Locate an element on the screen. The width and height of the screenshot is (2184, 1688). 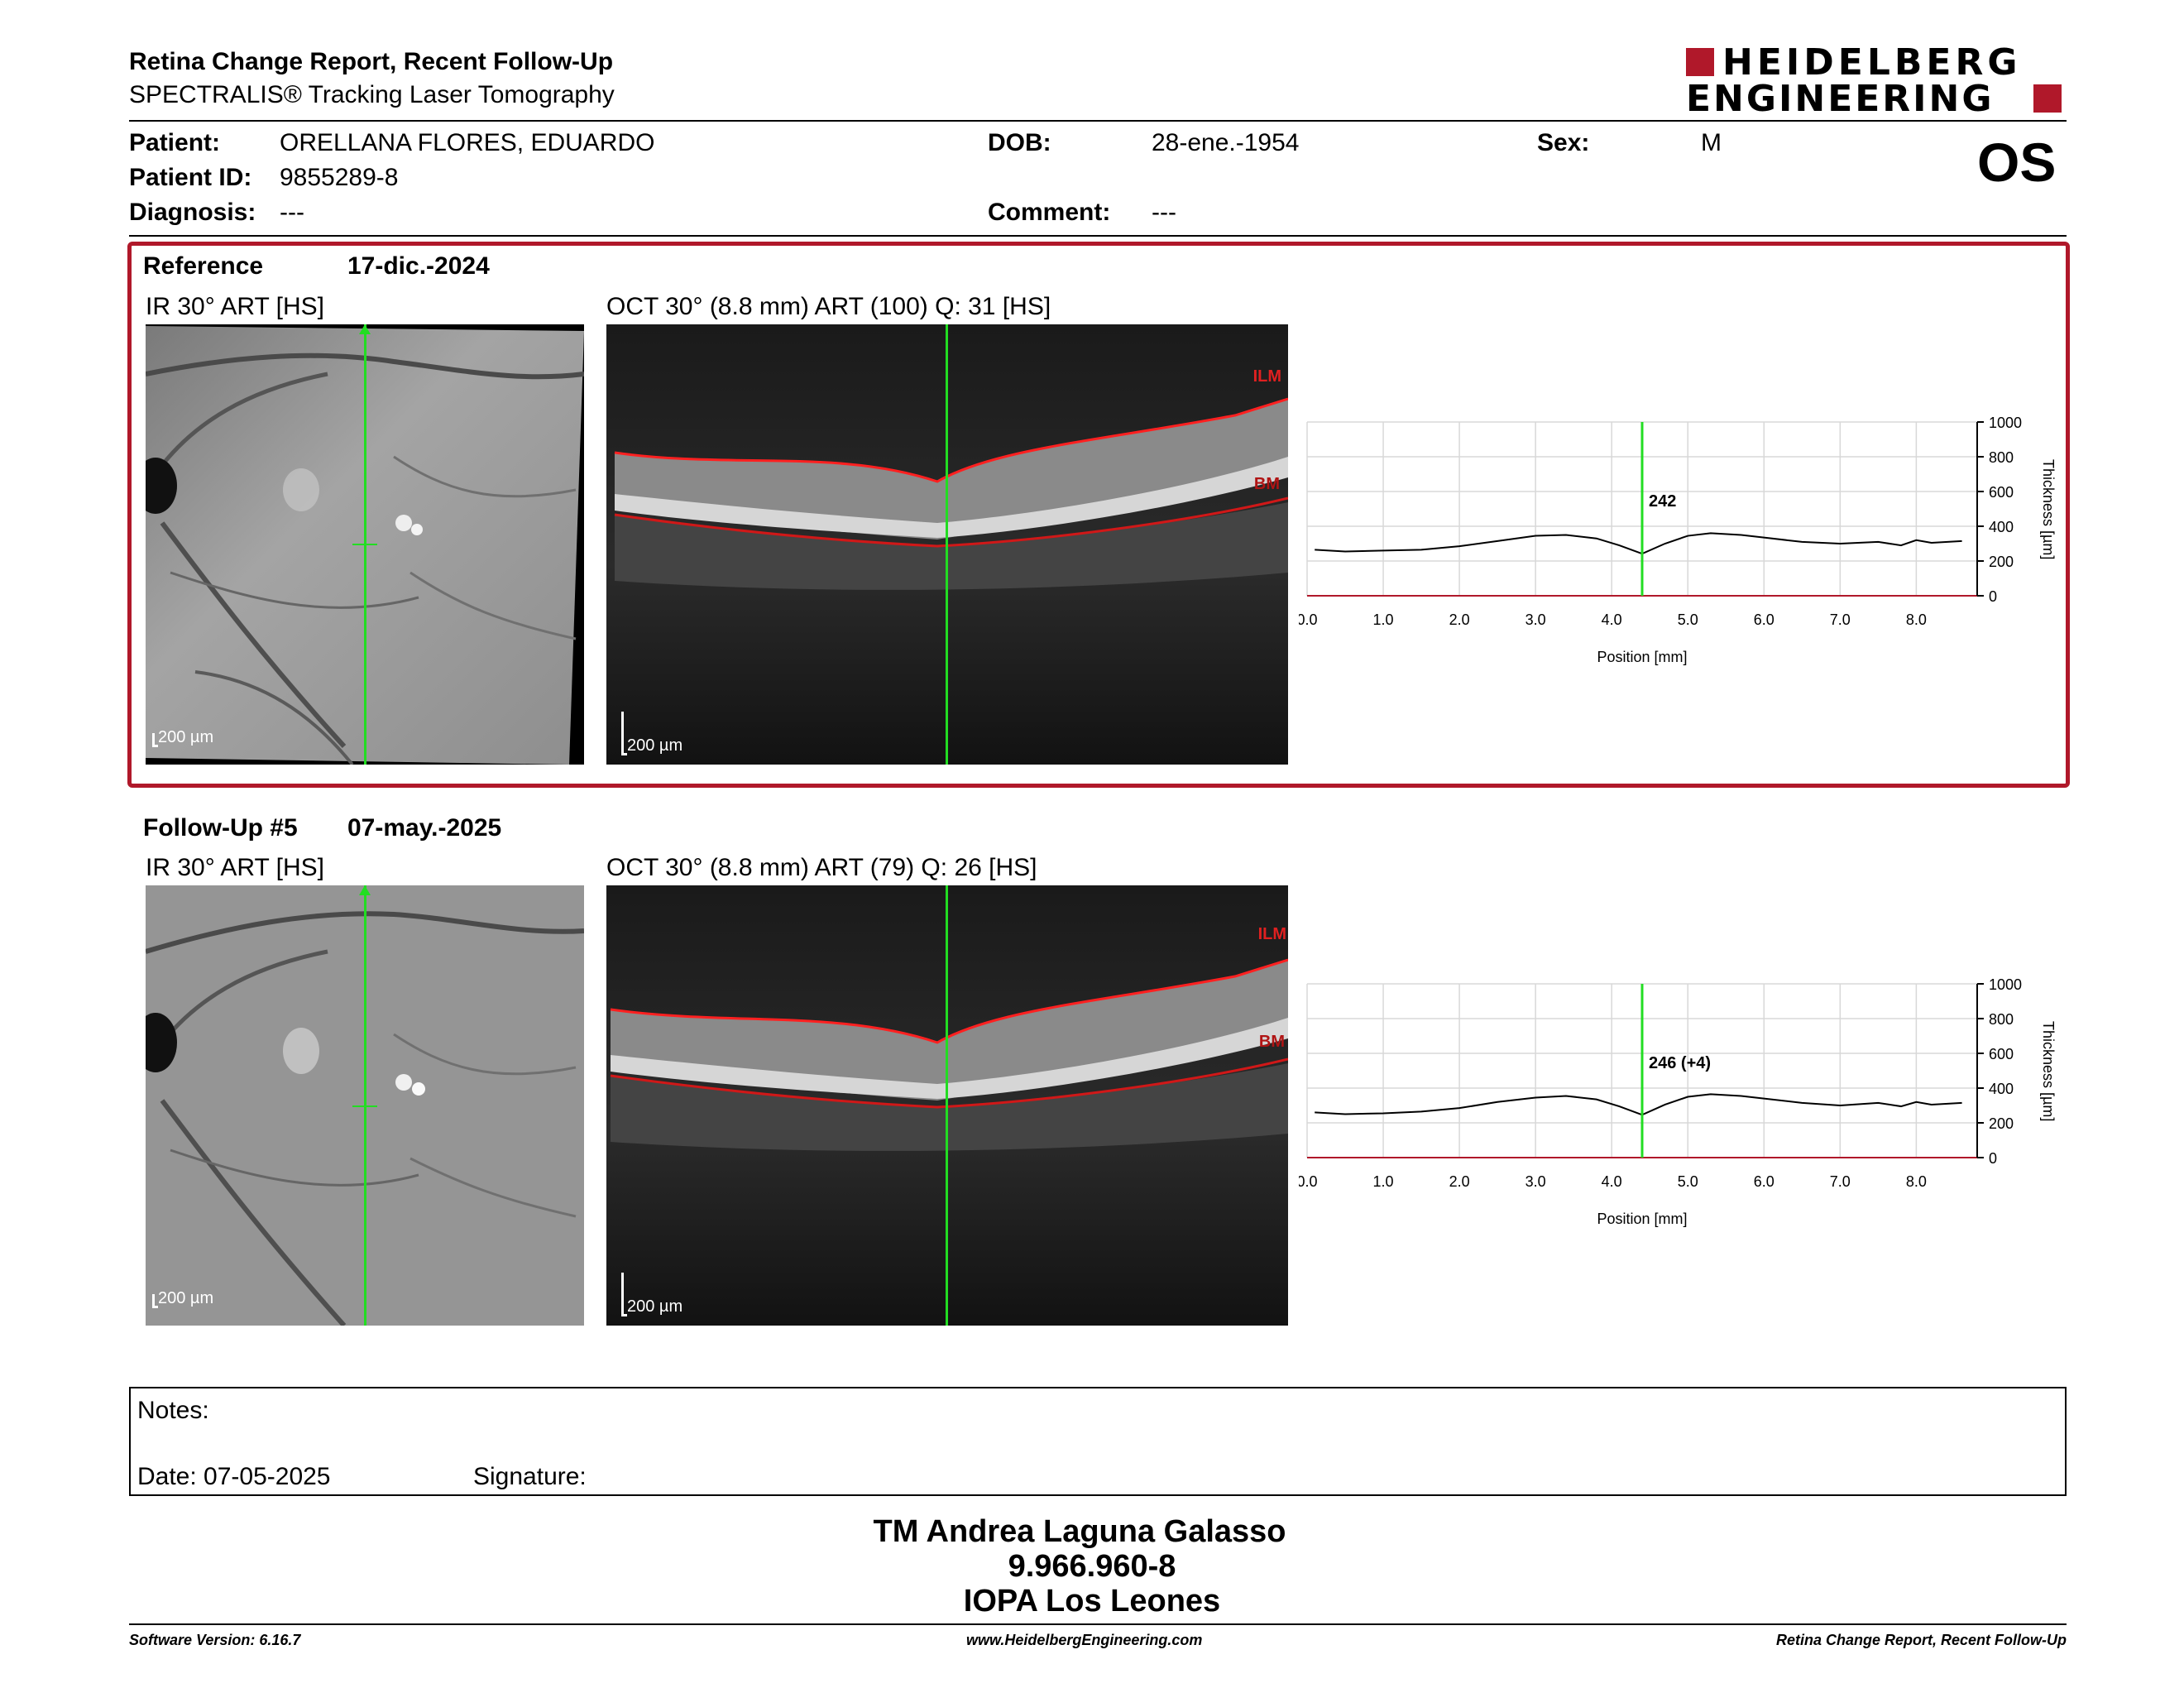
footer-website: www.HeidelbergEngineering.com is located at coordinates (1084, 1640).